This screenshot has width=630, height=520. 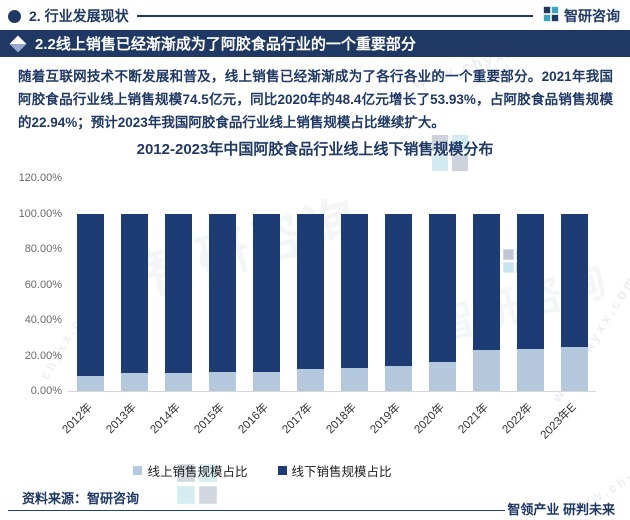 What do you see at coordinates (14, 16) in the screenshot?
I see `section-bullet-icon` at bounding box center [14, 16].